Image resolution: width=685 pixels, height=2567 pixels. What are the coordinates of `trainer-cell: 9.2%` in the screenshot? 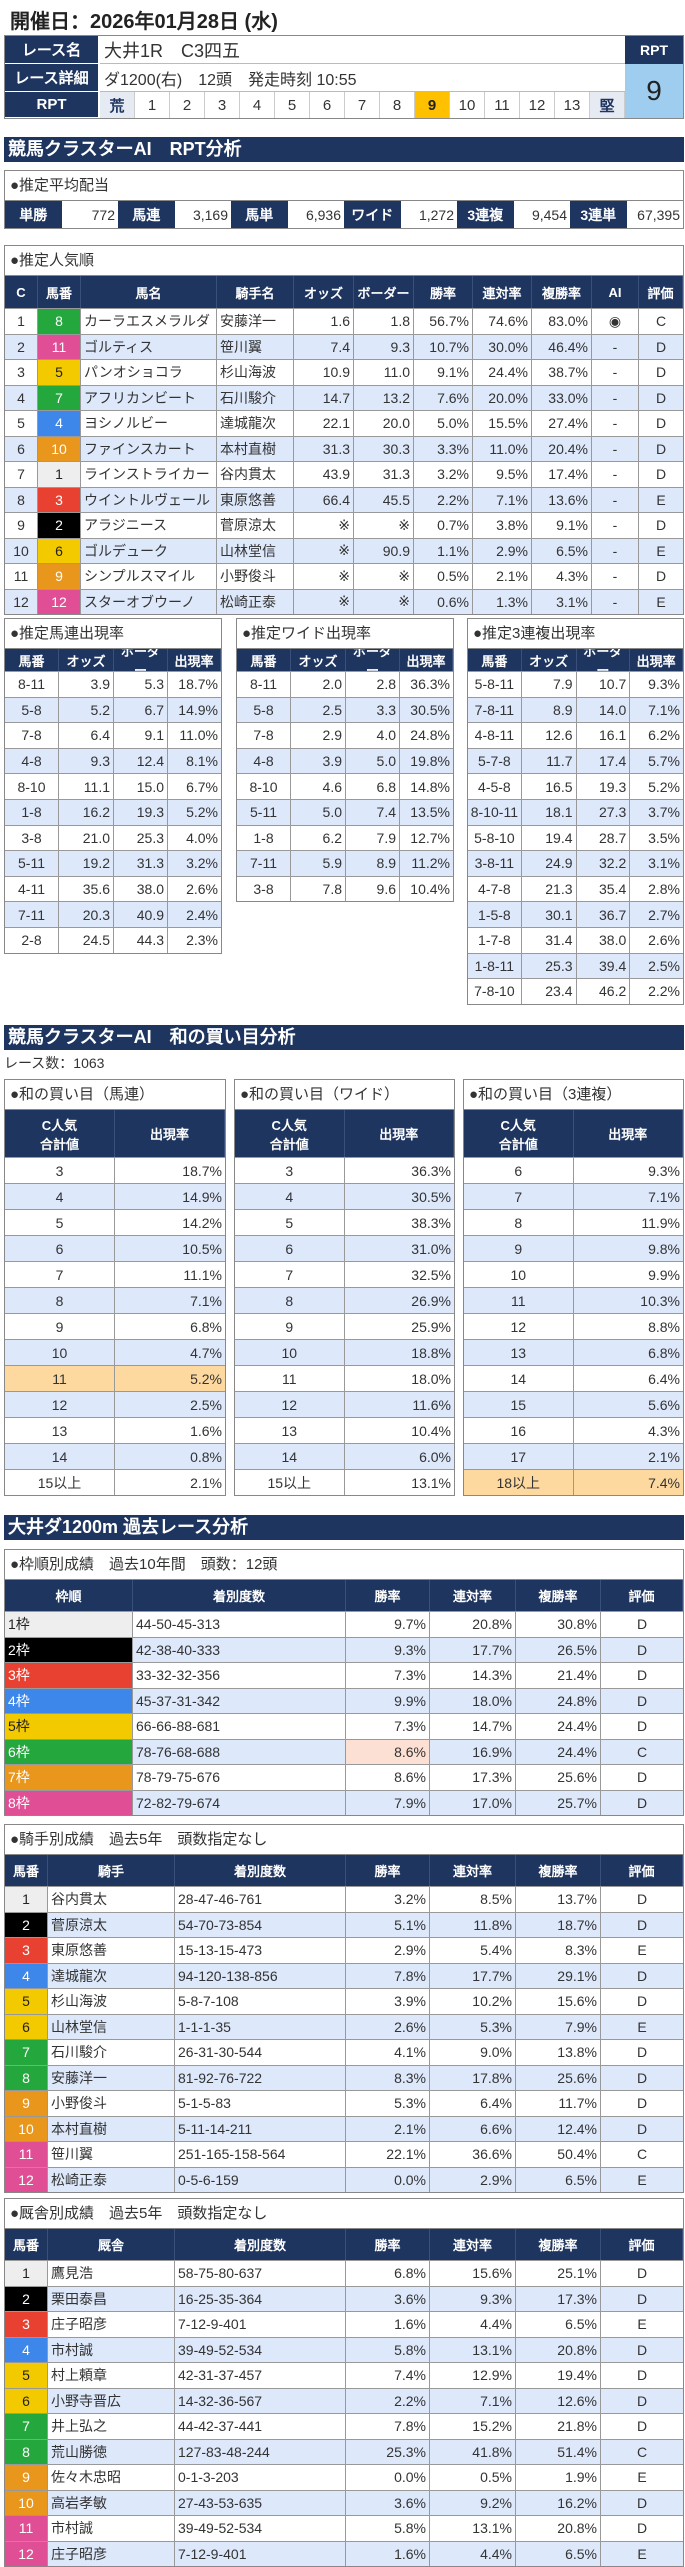 It's located at (473, 2502).